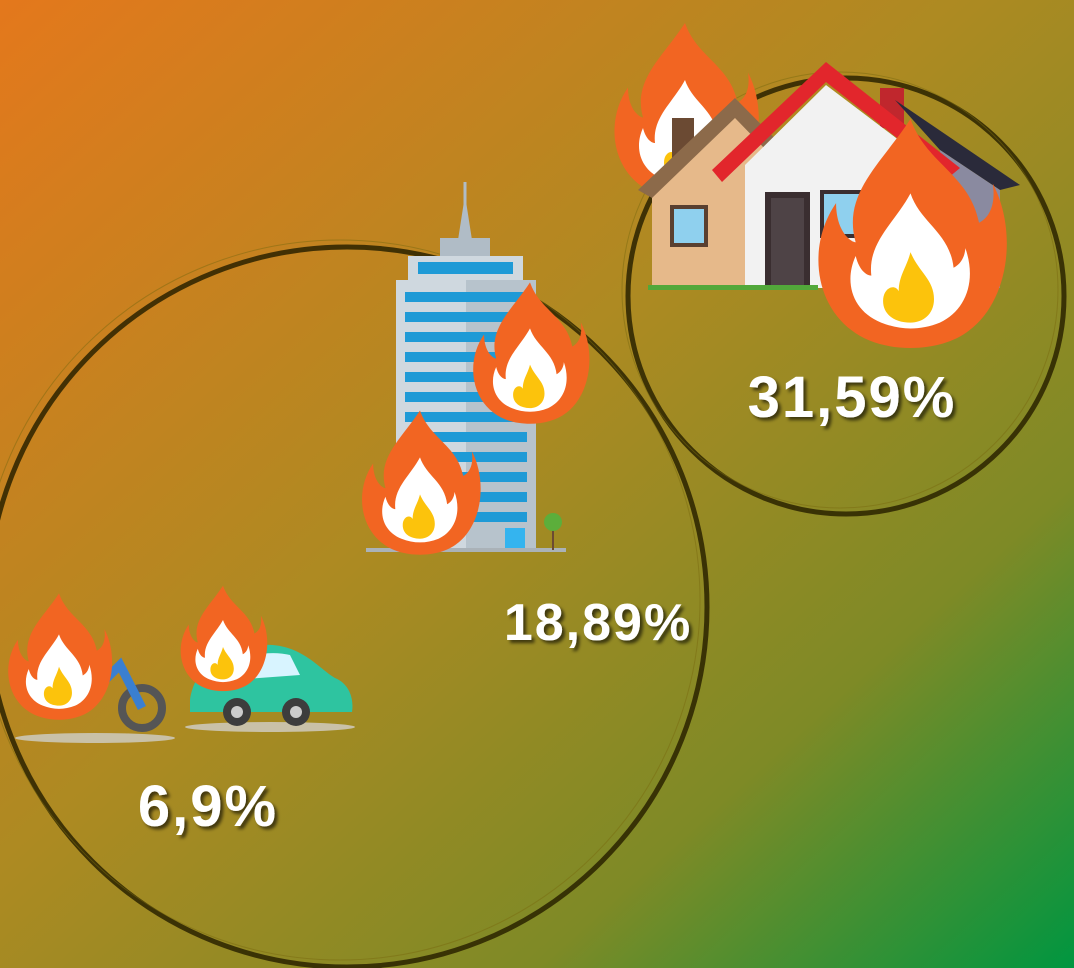  What do you see at coordinates (208, 806) in the screenshot?
I see `percentage-label: 6,9%` at bounding box center [208, 806].